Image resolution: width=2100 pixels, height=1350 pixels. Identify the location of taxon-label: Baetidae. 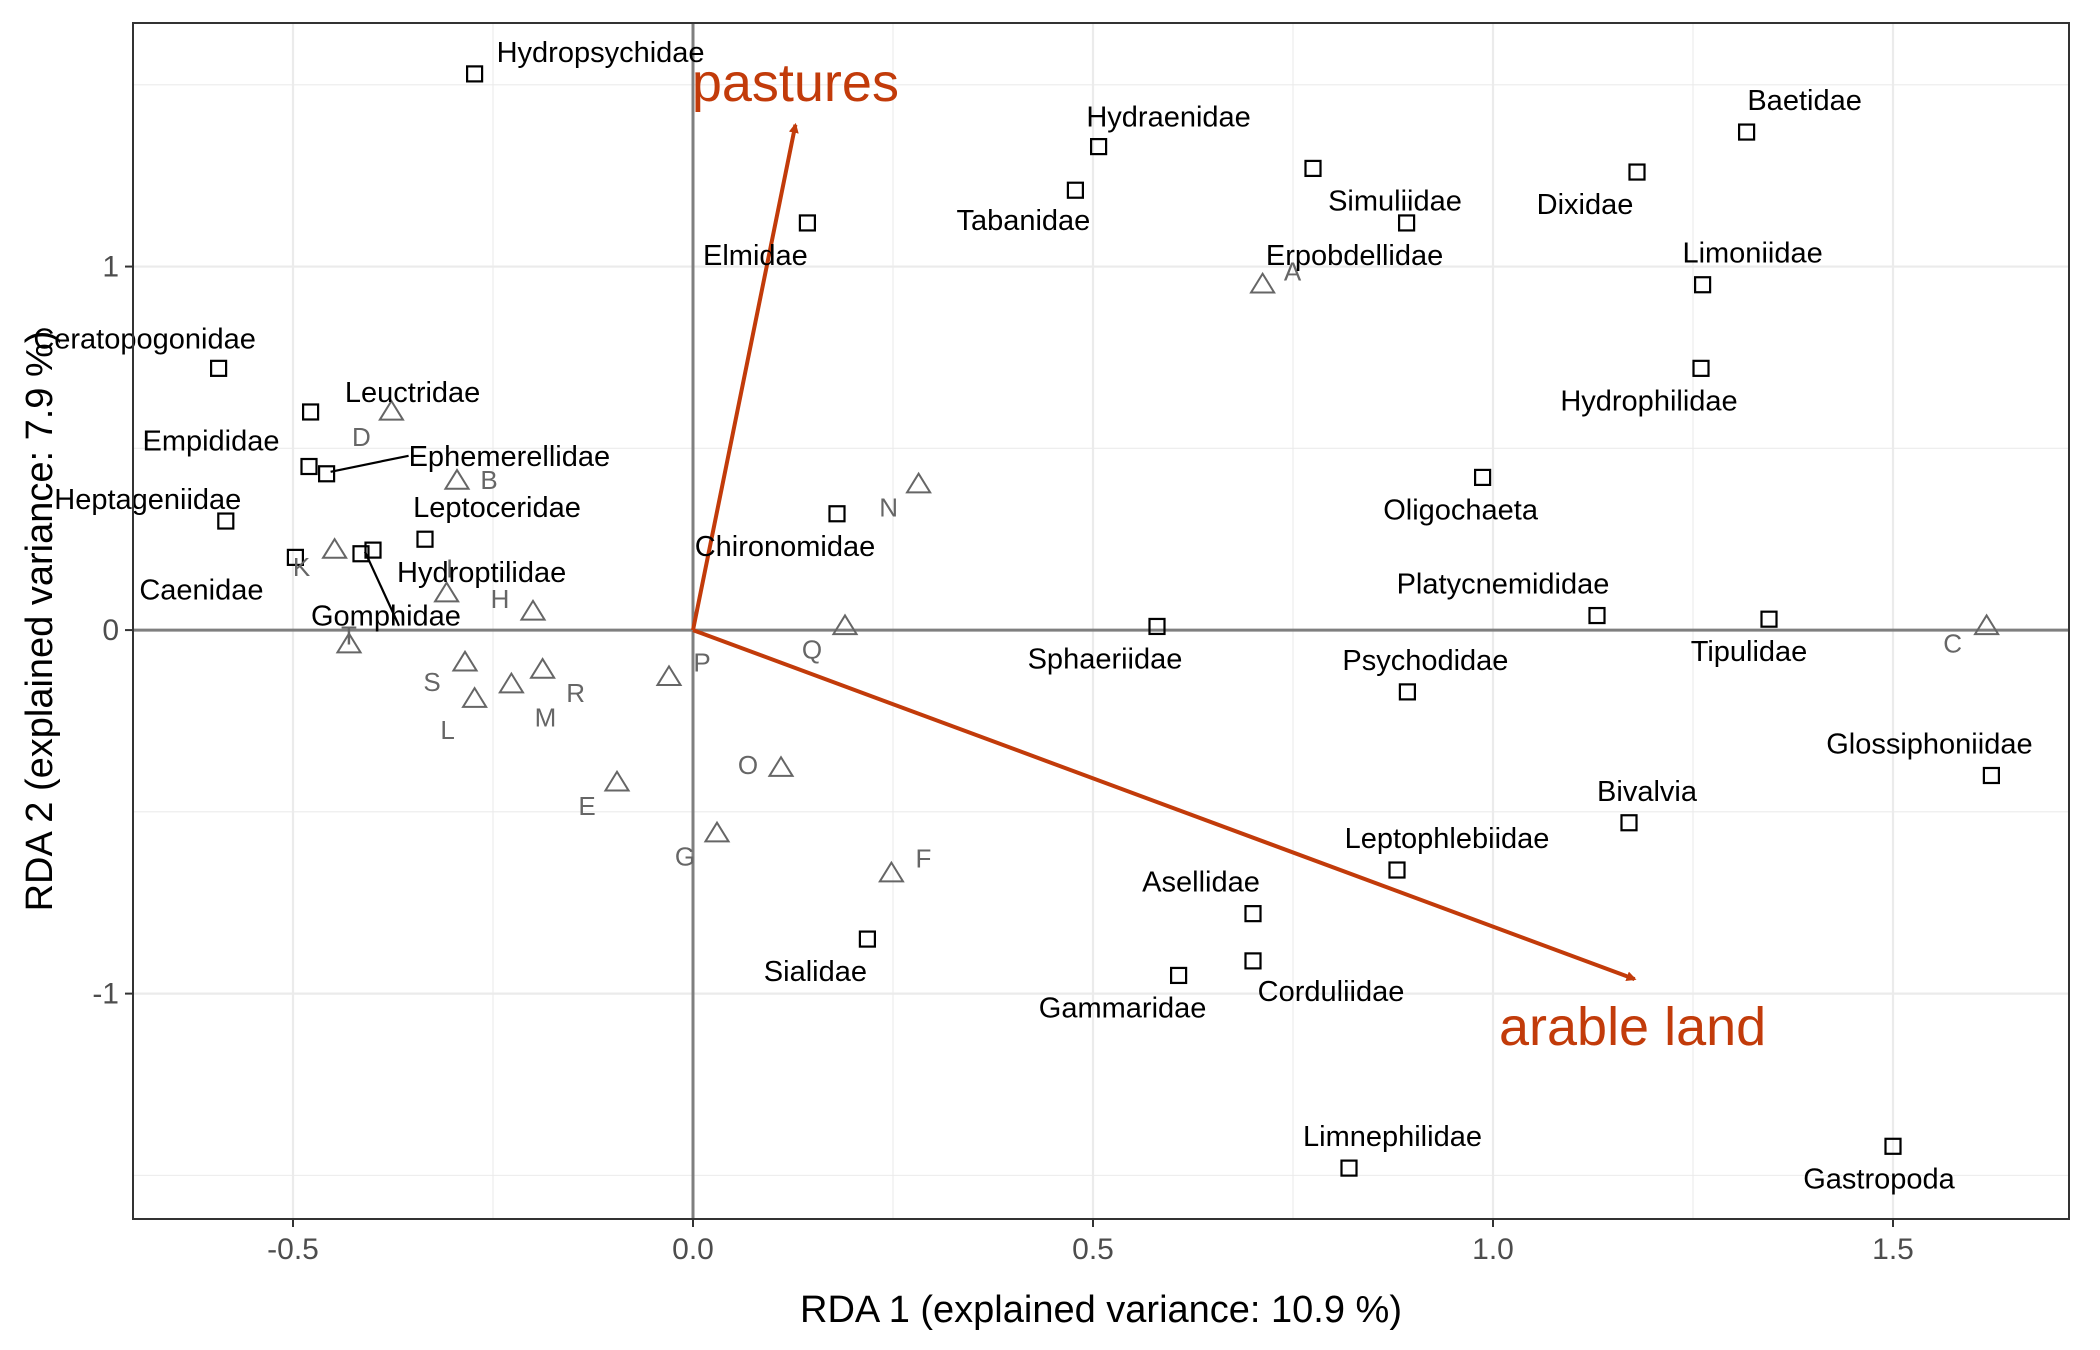
(1804, 101).